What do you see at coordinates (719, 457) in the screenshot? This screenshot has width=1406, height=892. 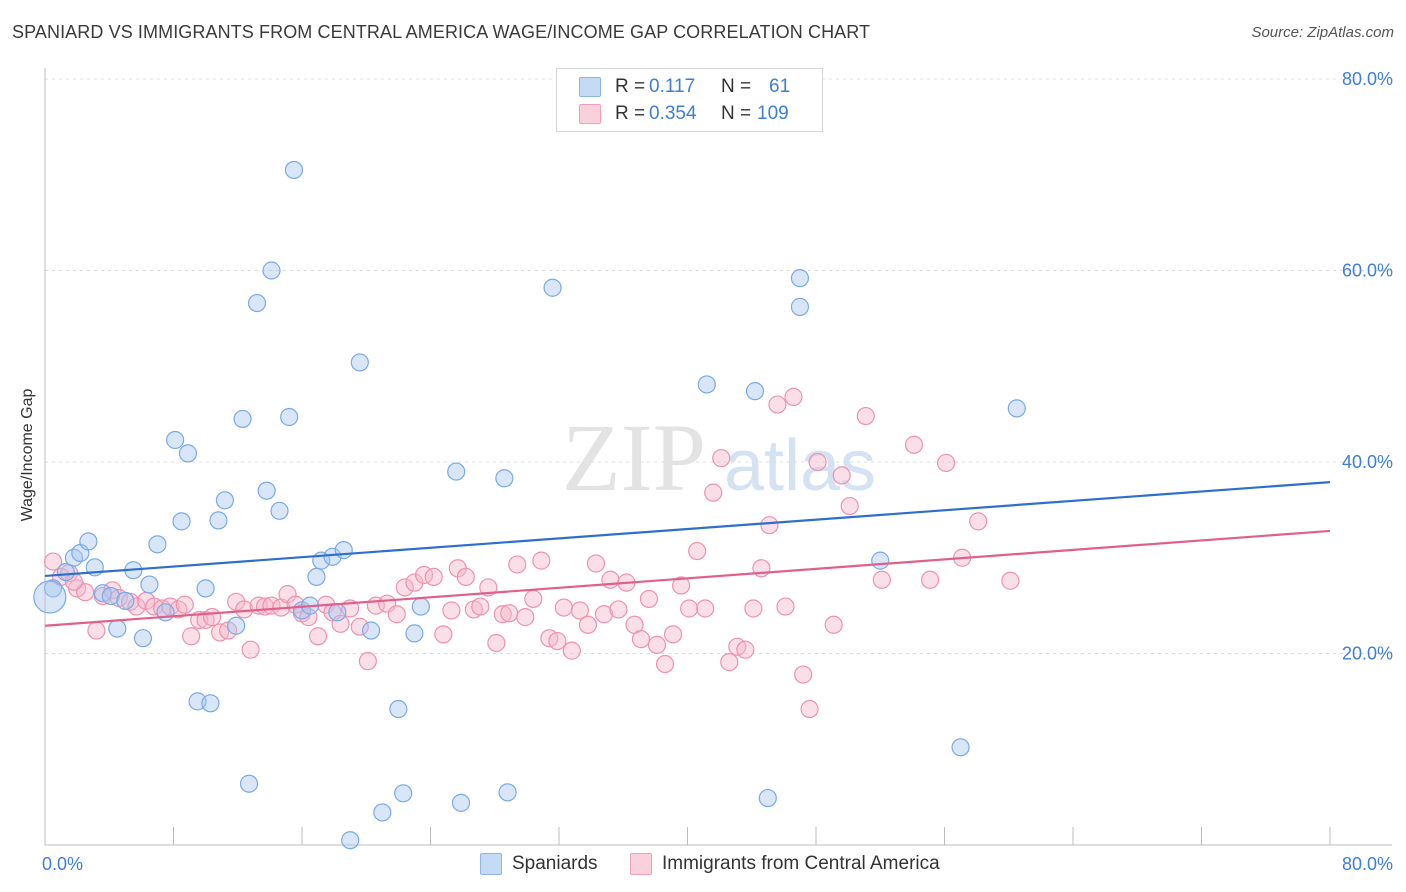 I see `watermark: ZIP atlas` at bounding box center [719, 457].